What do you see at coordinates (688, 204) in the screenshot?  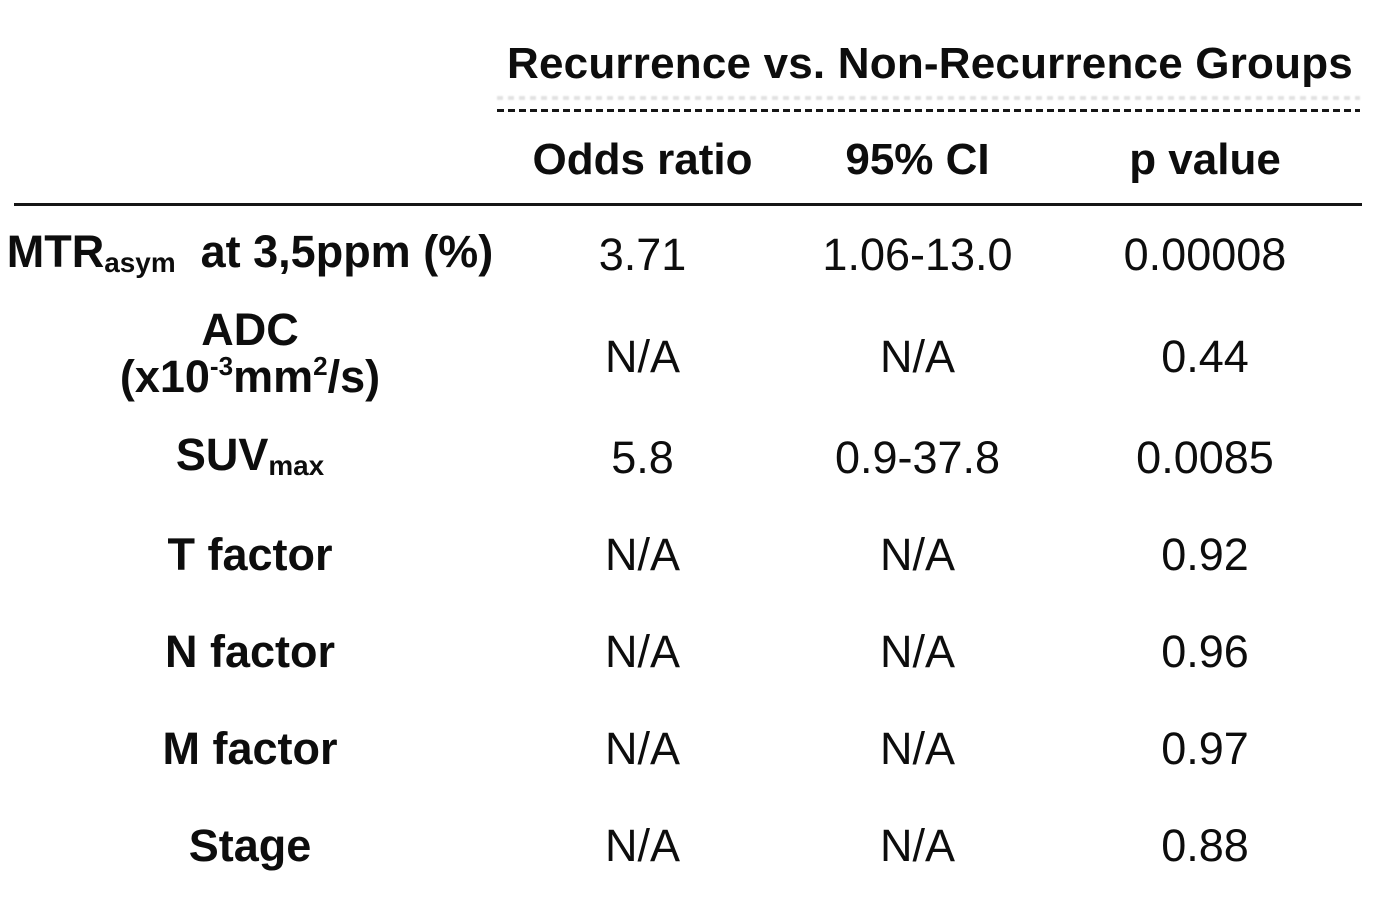 I see `header-rule` at bounding box center [688, 204].